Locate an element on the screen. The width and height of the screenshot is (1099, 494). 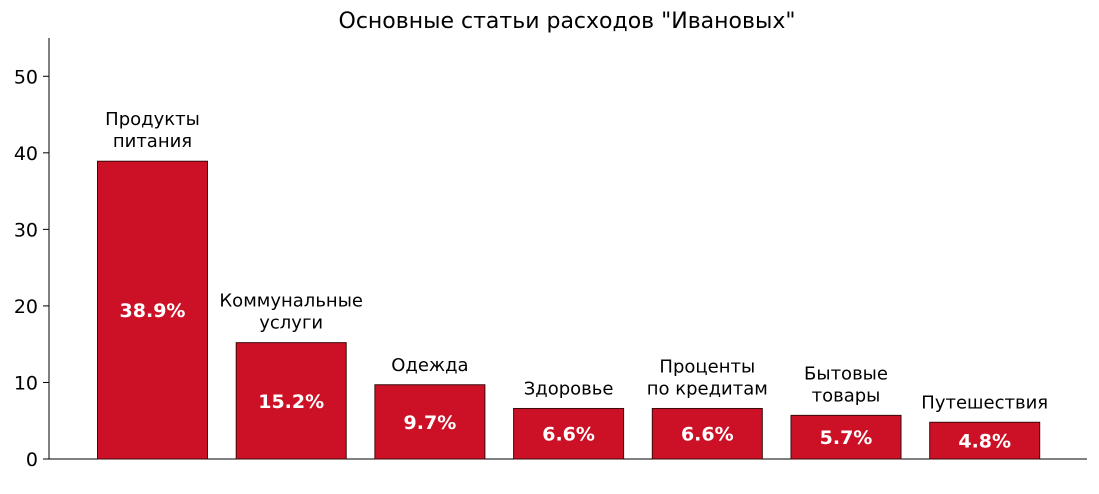
bar-value-label: 9.7% is located at coordinates (430, 423).